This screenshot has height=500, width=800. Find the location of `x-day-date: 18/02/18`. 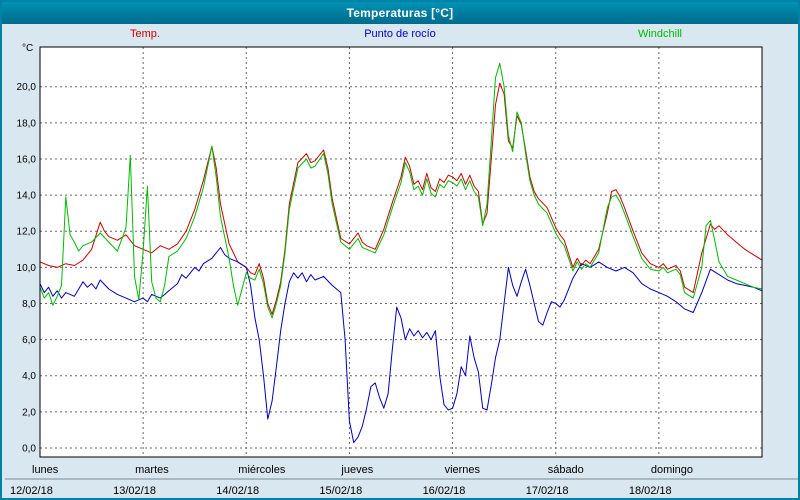

x-day-date: 18/02/18 is located at coordinates (650, 491).